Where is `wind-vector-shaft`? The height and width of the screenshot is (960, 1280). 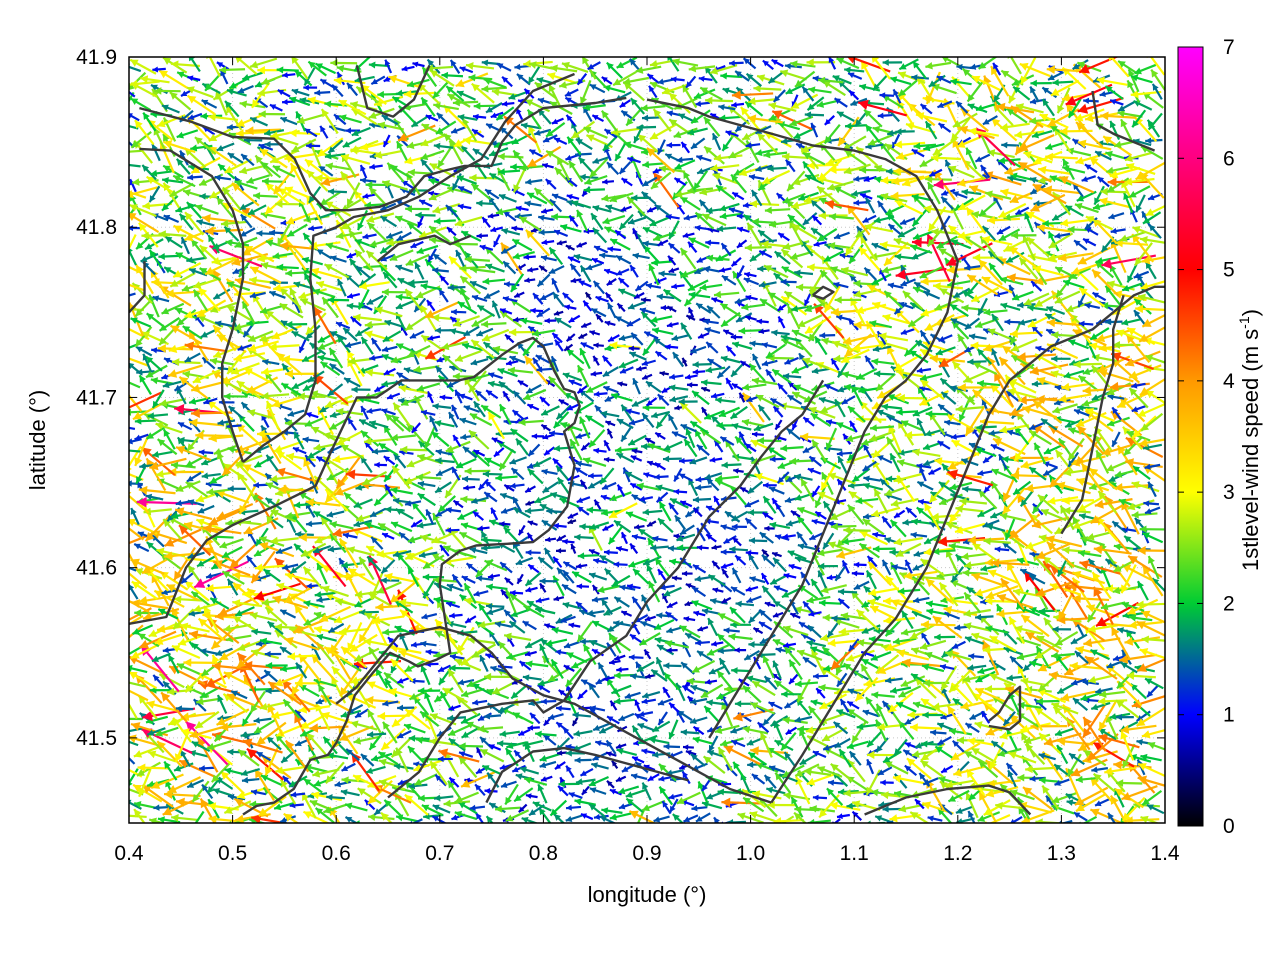 wind-vector-shaft is located at coordinates (135, 805).